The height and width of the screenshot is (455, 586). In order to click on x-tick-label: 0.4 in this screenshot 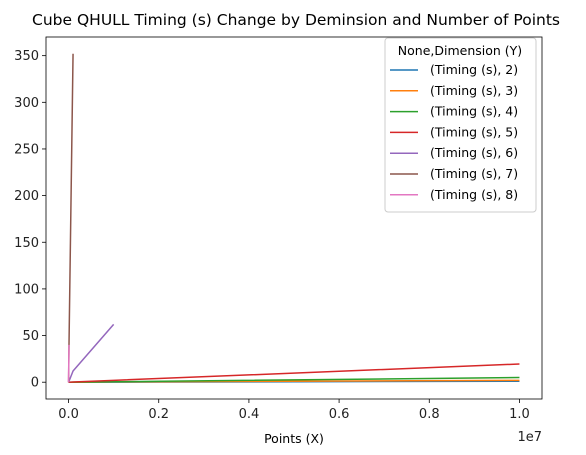, I will do `click(249, 414)`.